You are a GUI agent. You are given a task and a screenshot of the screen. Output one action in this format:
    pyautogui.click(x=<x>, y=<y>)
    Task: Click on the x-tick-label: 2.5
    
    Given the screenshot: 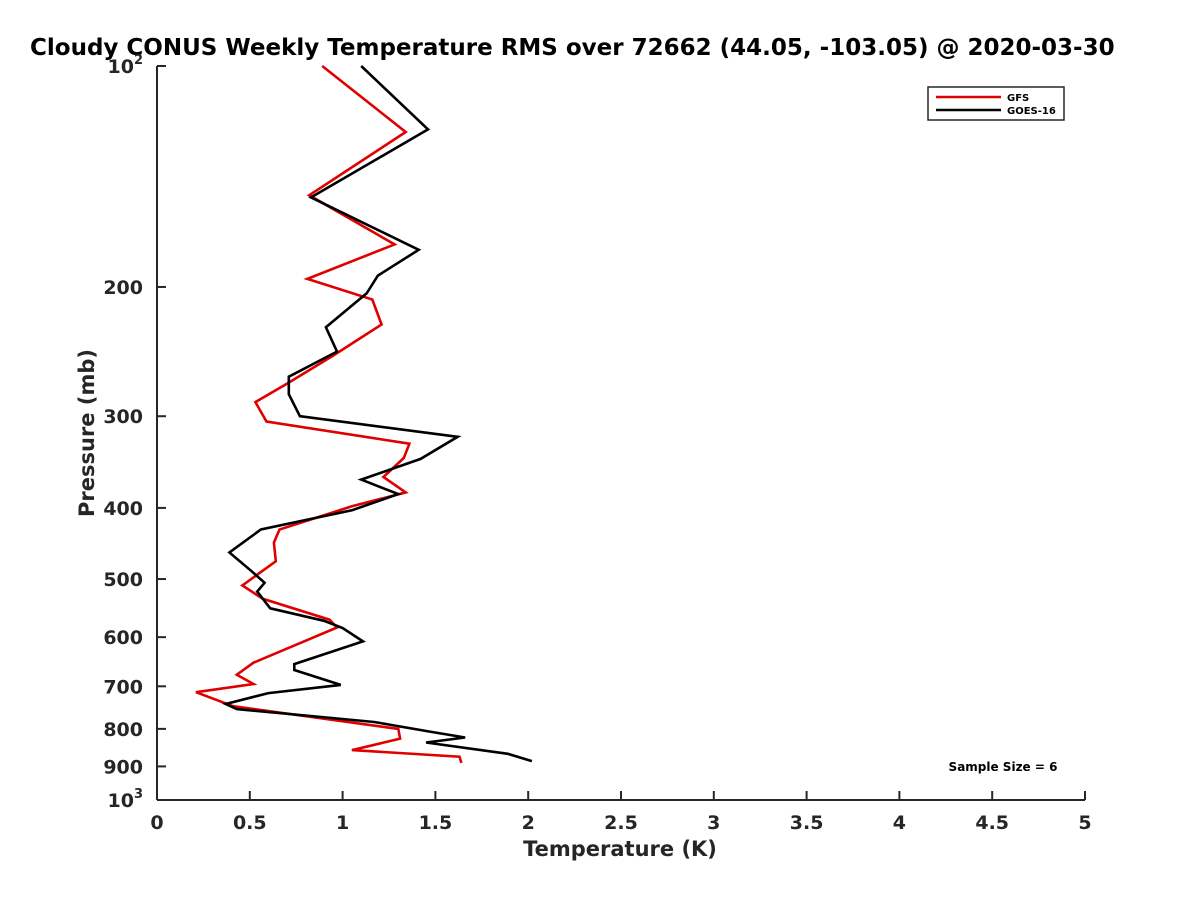 What is the action you would take?
    pyautogui.click(x=621, y=823)
    